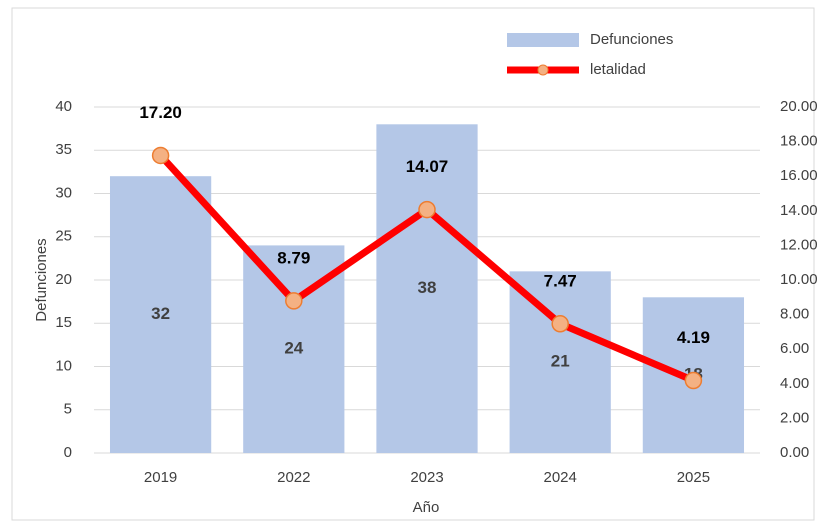 The image size is (825, 525). What do you see at coordinates (63, 322) in the screenshot?
I see `y-tick-label: 15` at bounding box center [63, 322].